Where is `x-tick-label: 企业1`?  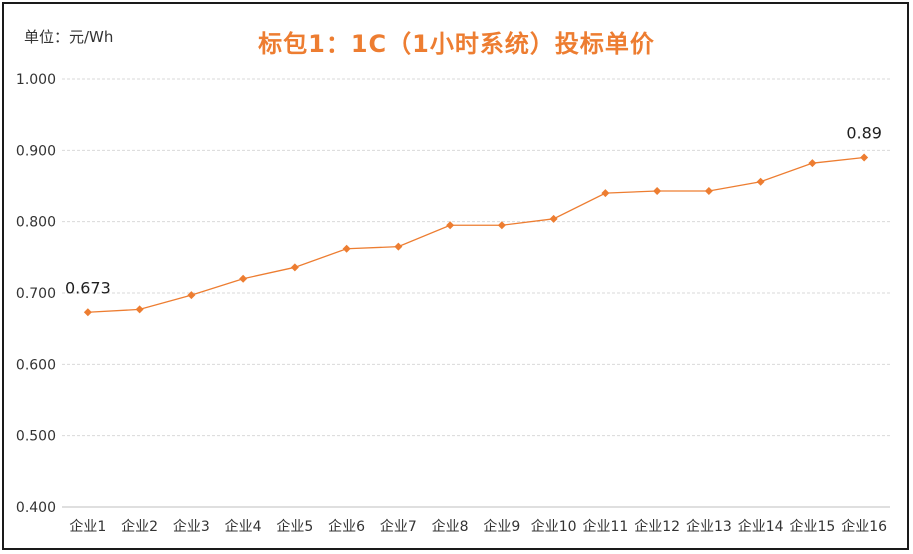 x-tick-label: 企业1 is located at coordinates (87, 526).